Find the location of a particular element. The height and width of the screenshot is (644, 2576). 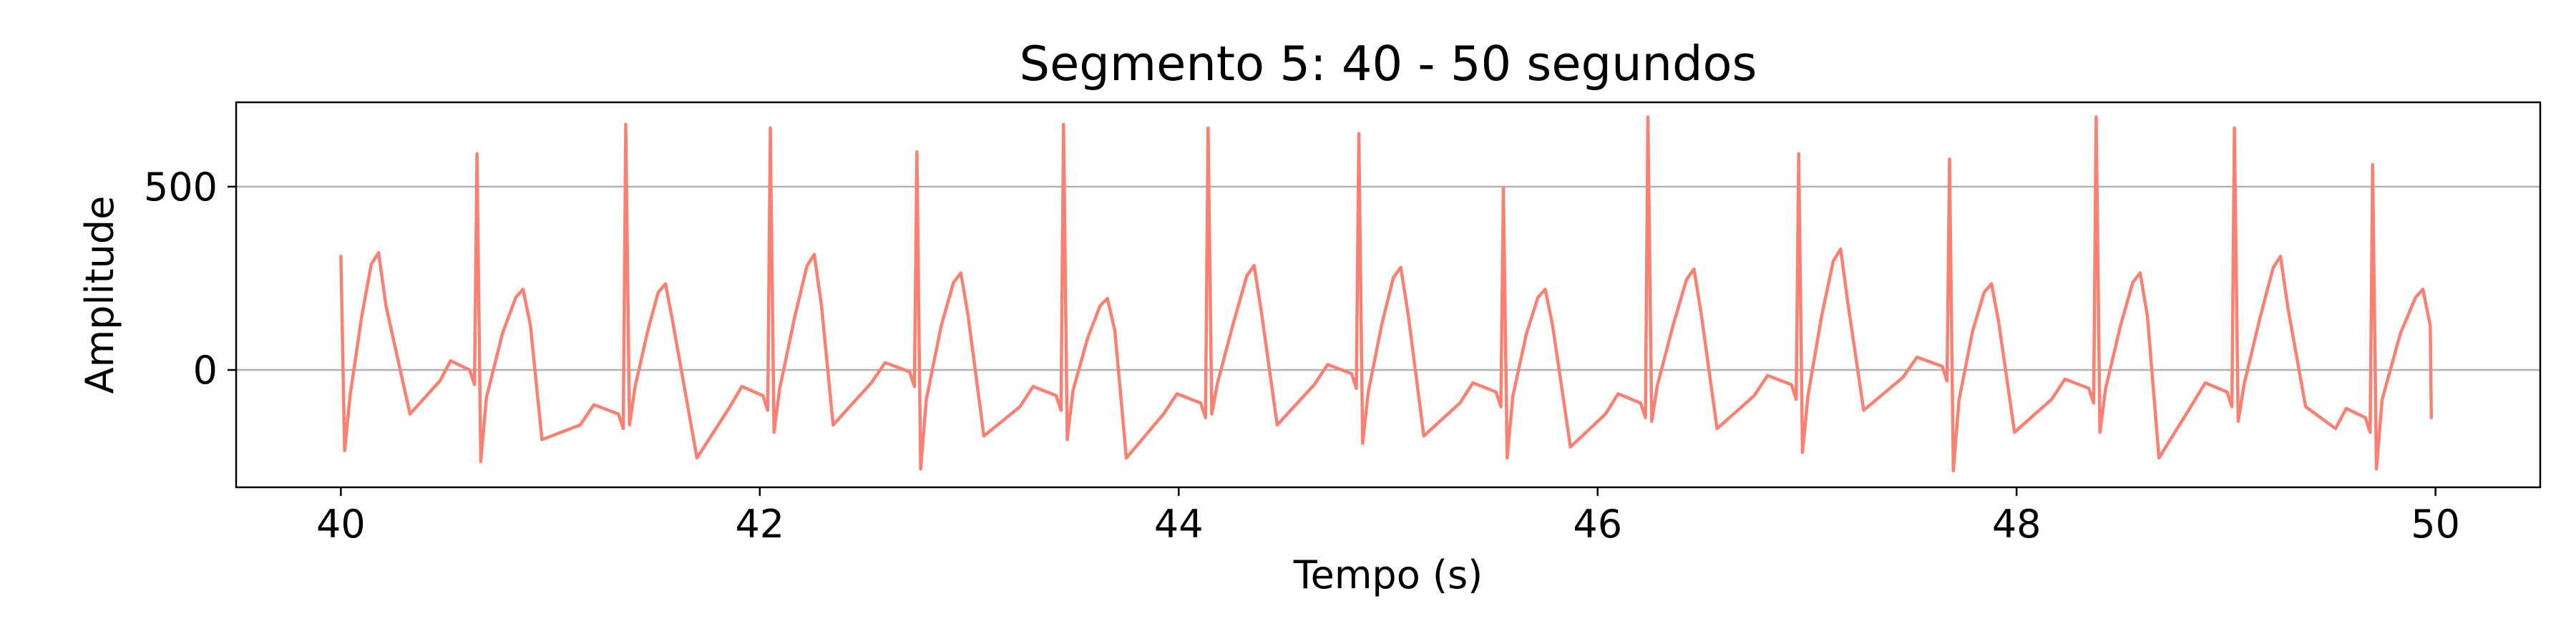

chart-title: Segmento 5: 40 - 50 segundos is located at coordinates (1388, 64).